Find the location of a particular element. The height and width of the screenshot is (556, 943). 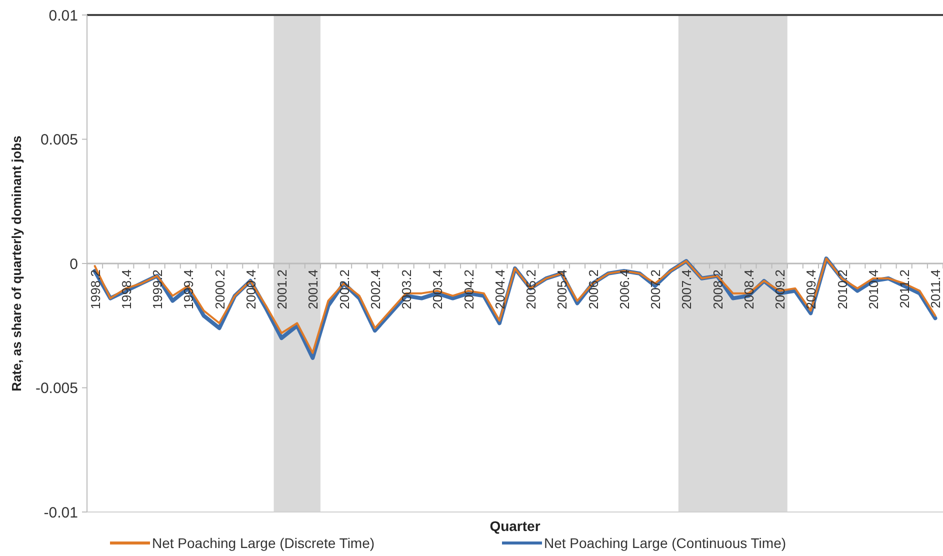

x-tick-label: 2007.2 is located at coordinates (656, 290).